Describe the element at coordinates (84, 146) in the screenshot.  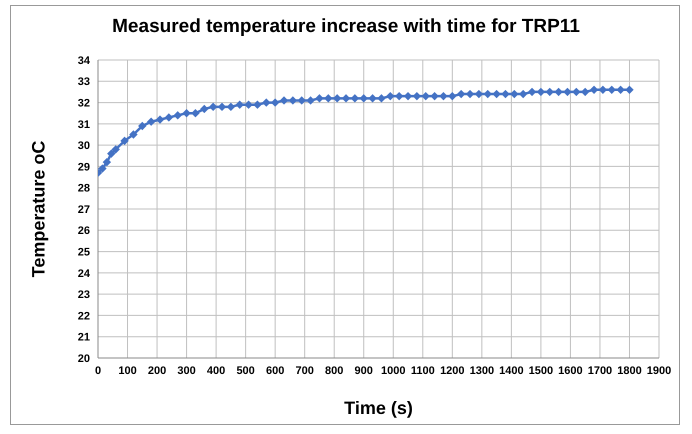
I see `y-tick-label: 30` at that location.